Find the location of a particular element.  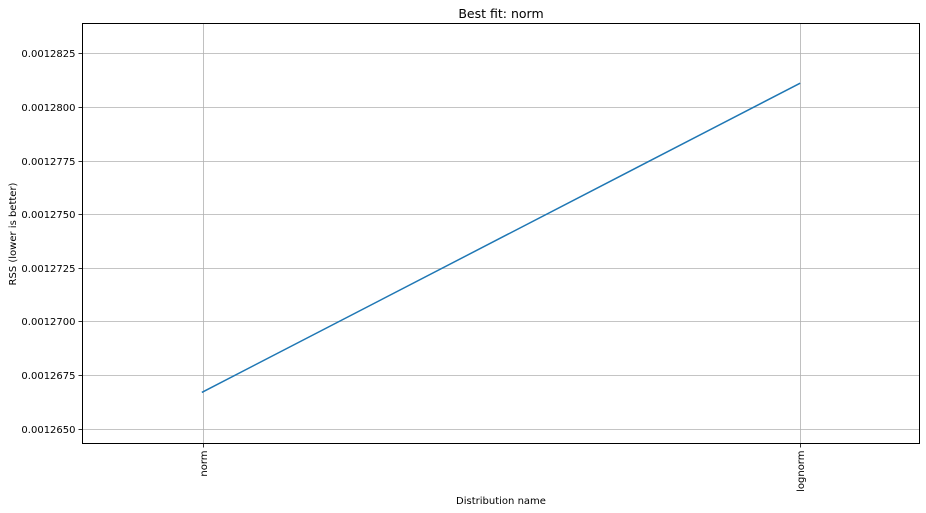

y-tick-label: 0.0012750 is located at coordinates (48, 215).